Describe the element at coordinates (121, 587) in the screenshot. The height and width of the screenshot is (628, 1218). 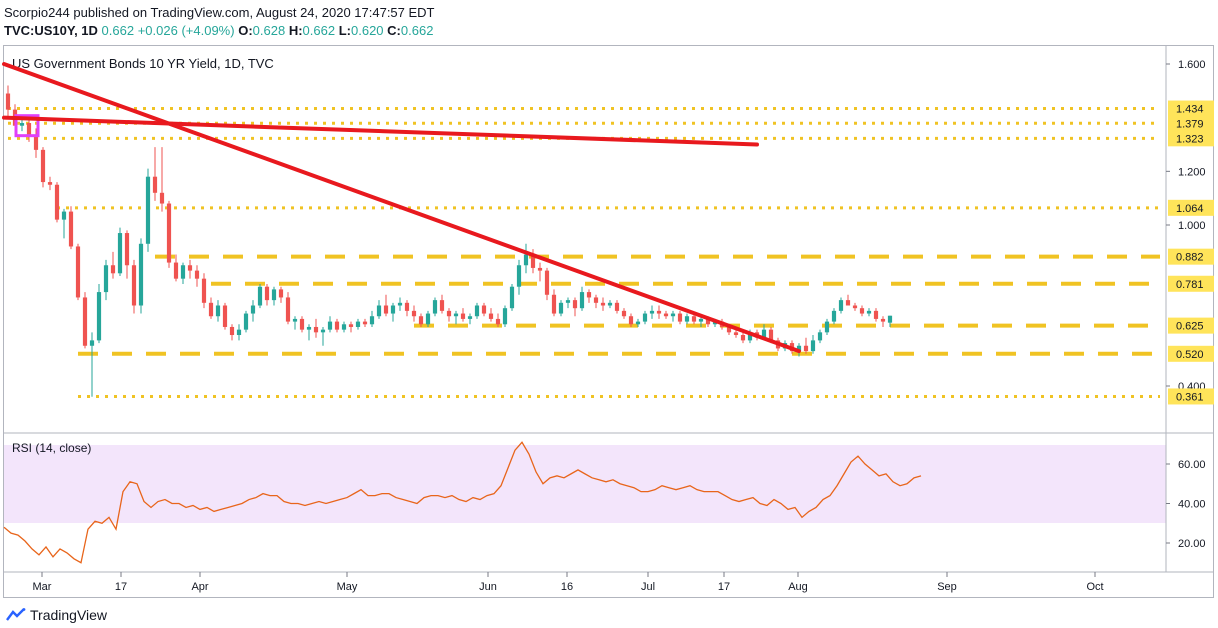
I see `time-tick-label: 17` at that location.